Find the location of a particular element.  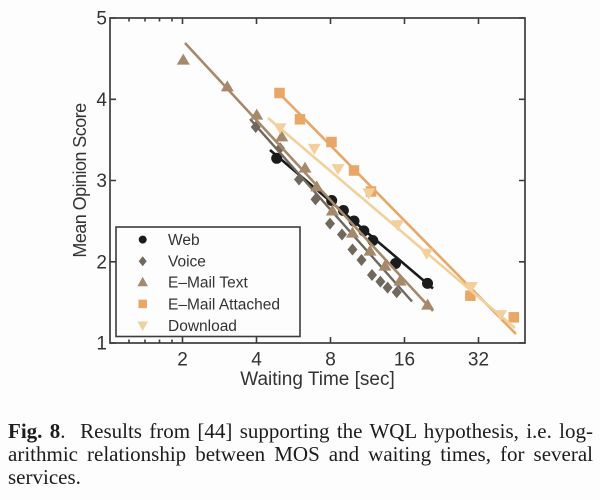

svg-text: 32 is located at coordinates (478, 360).